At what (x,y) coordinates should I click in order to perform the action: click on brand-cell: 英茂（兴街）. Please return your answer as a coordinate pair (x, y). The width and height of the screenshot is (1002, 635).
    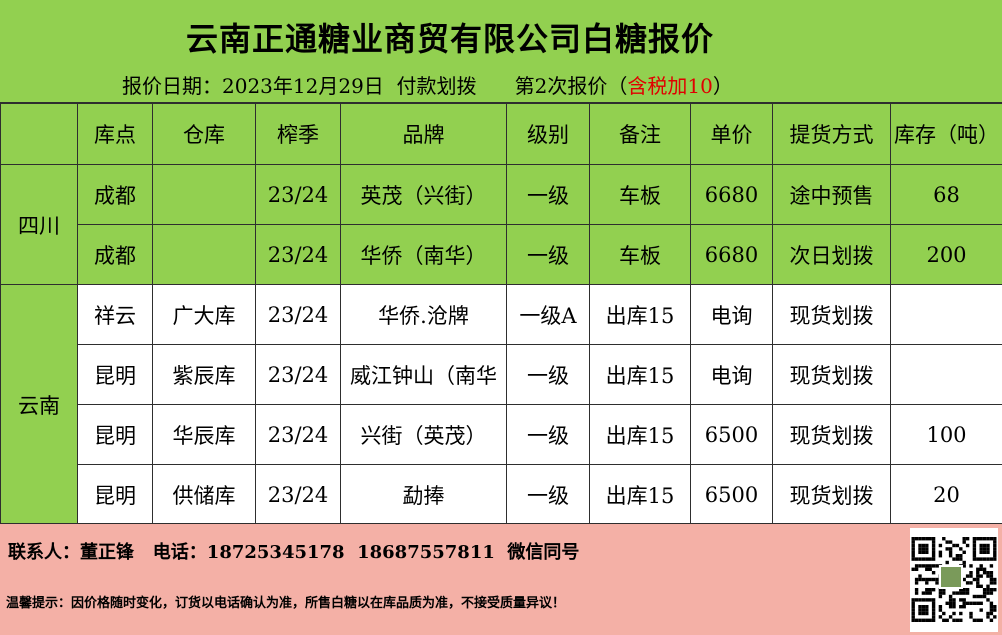
    Looking at the image, I should click on (423, 194).